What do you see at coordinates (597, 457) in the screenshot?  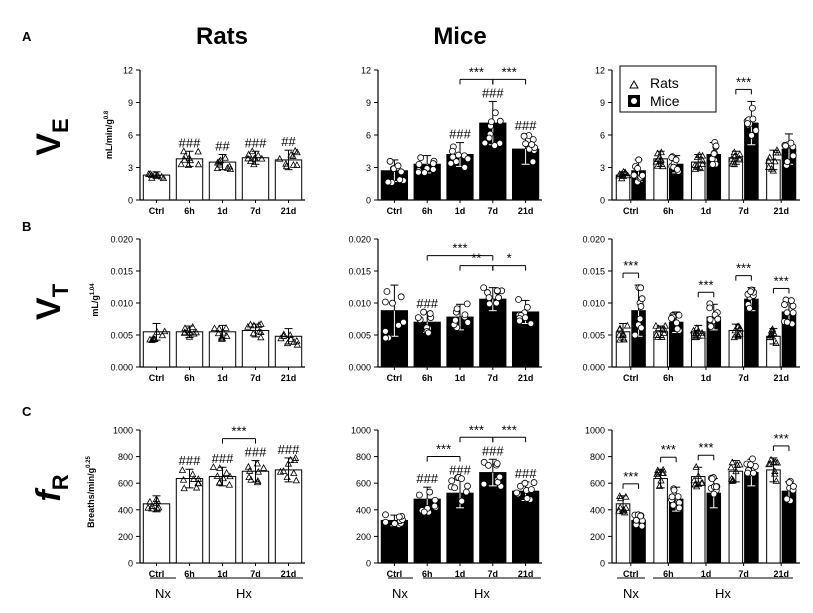 I see `y-tick-label: 800` at bounding box center [597, 457].